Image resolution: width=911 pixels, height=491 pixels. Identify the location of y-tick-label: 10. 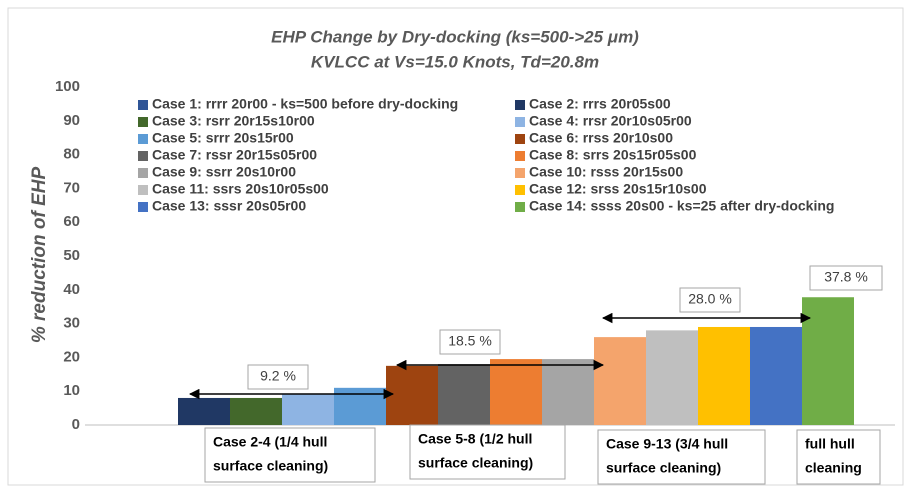
(71, 390).